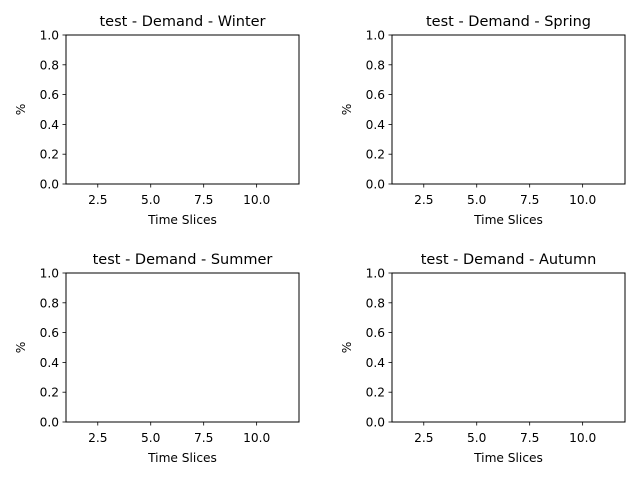 Image resolution: width=640 pixels, height=480 pixels. Describe the element at coordinates (182, 22) in the screenshot. I see `chart-title: test - Demand - Winter` at that location.